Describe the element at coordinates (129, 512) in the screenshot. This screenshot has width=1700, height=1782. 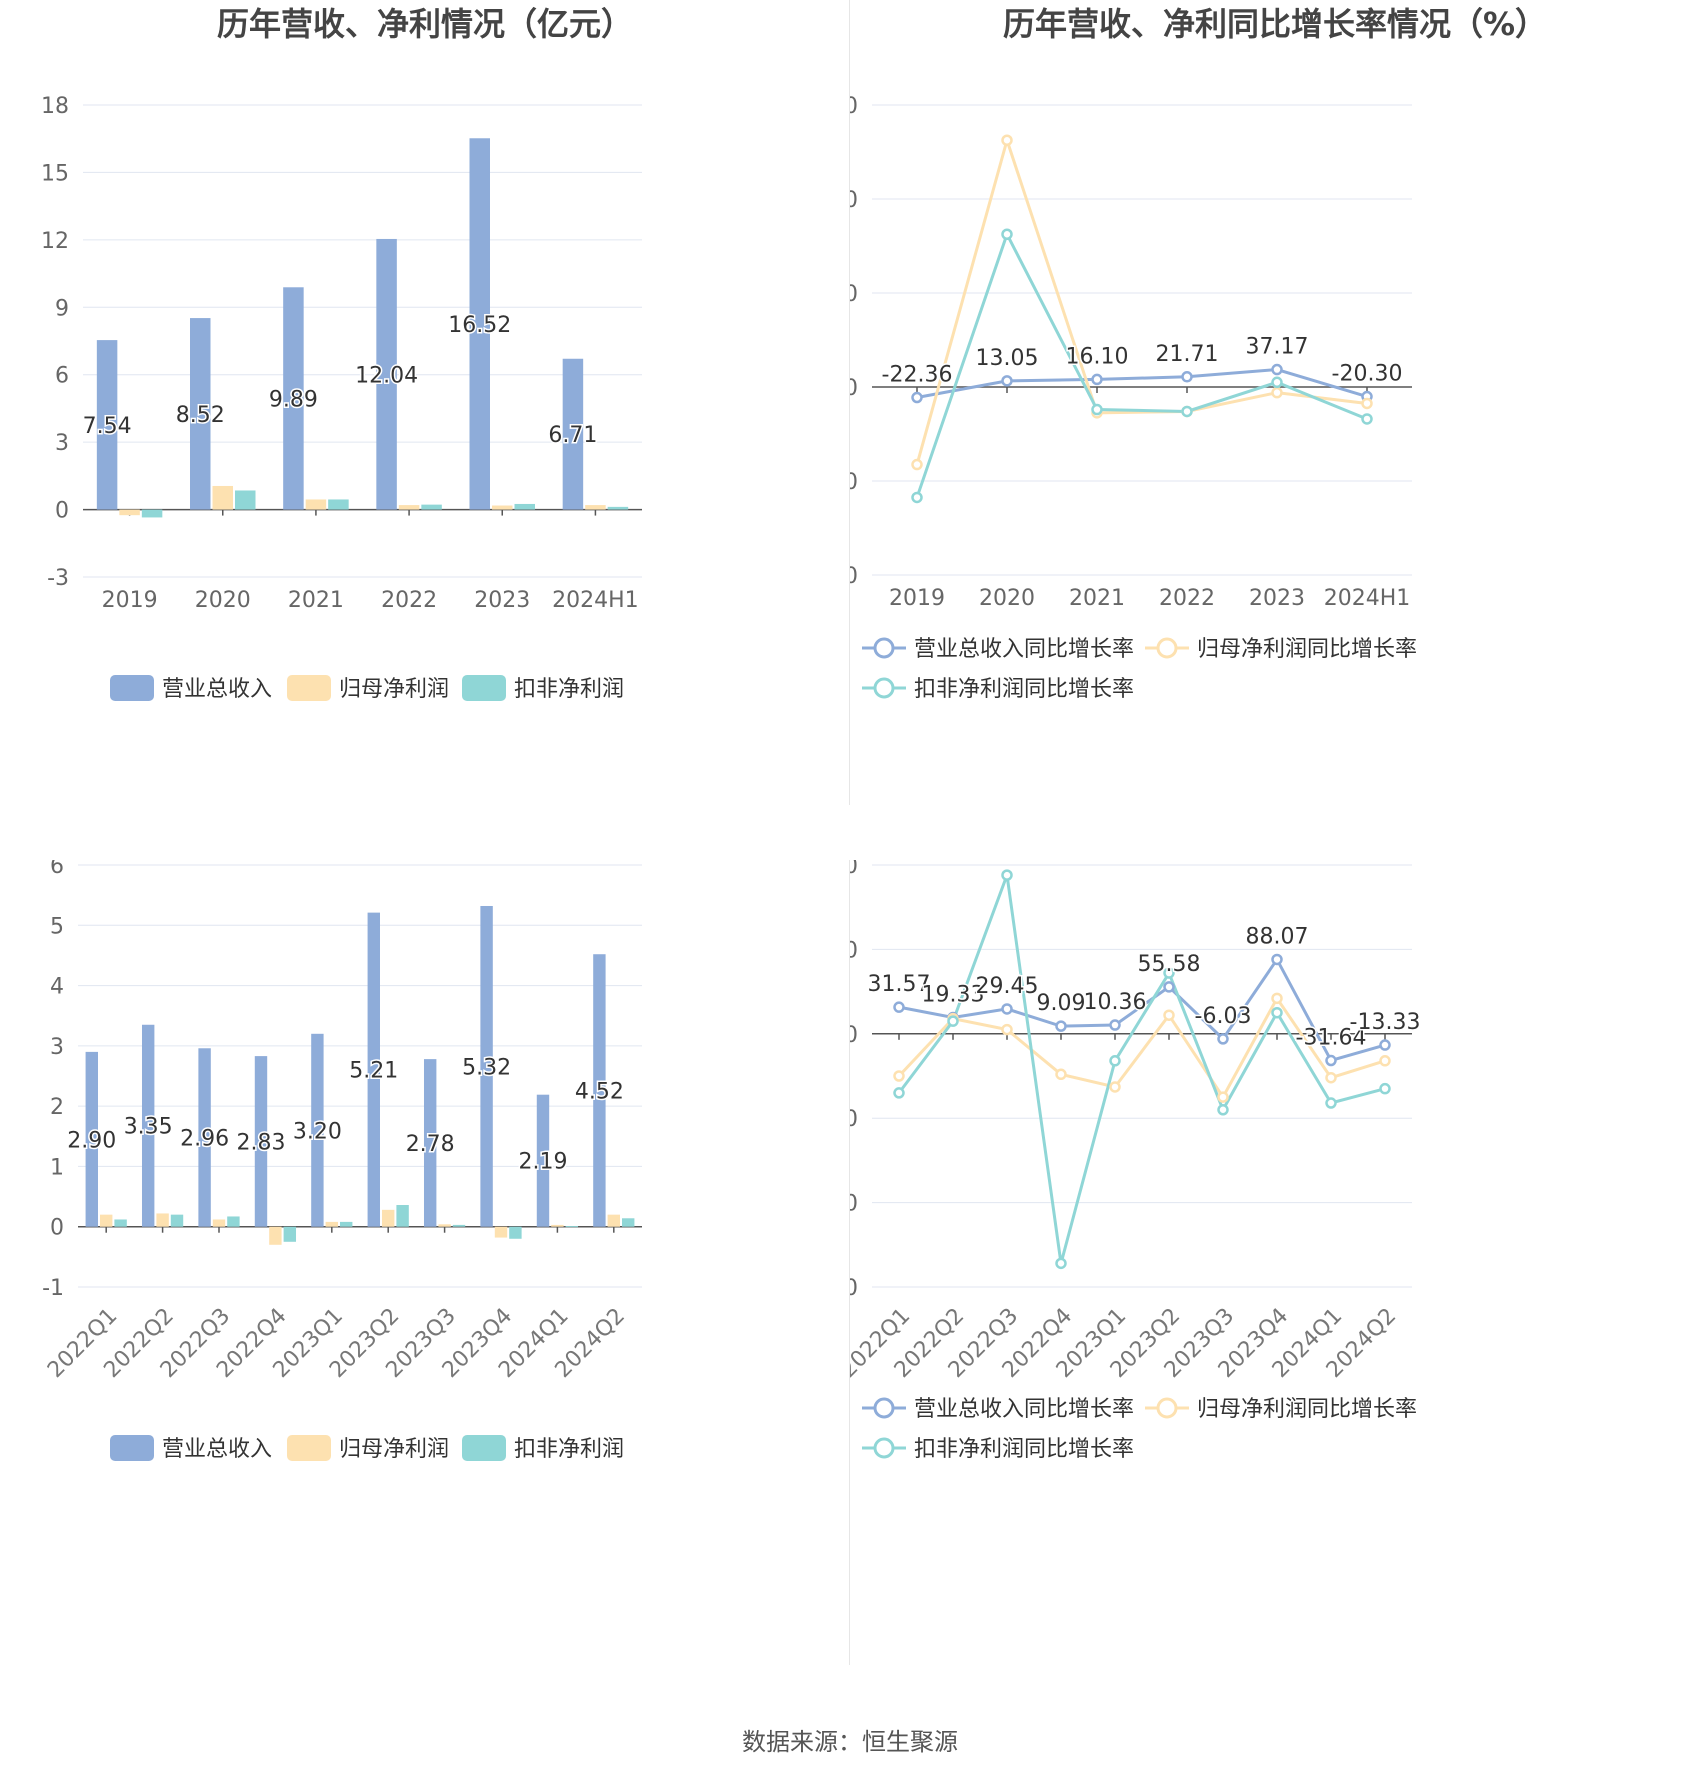
I see `bar-归母净利润-2019` at that location.